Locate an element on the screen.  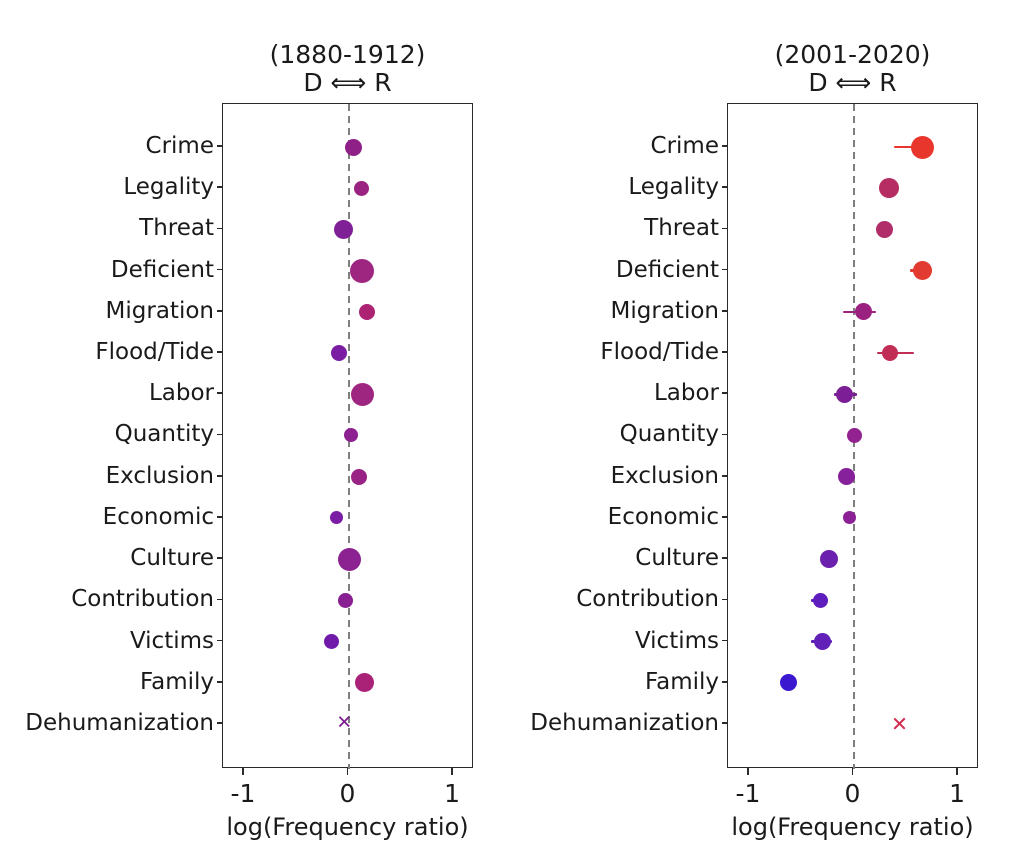
category-label: Flood/Tide is located at coordinates (659, 352).